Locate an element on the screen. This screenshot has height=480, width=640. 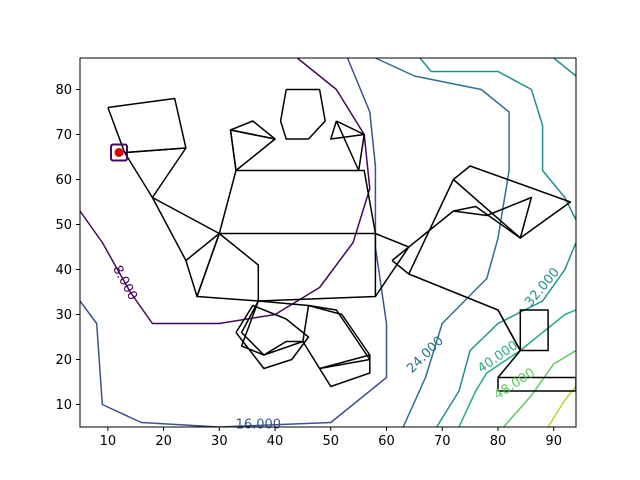
x-tick-label-50: 50 is located at coordinates (331, 441).